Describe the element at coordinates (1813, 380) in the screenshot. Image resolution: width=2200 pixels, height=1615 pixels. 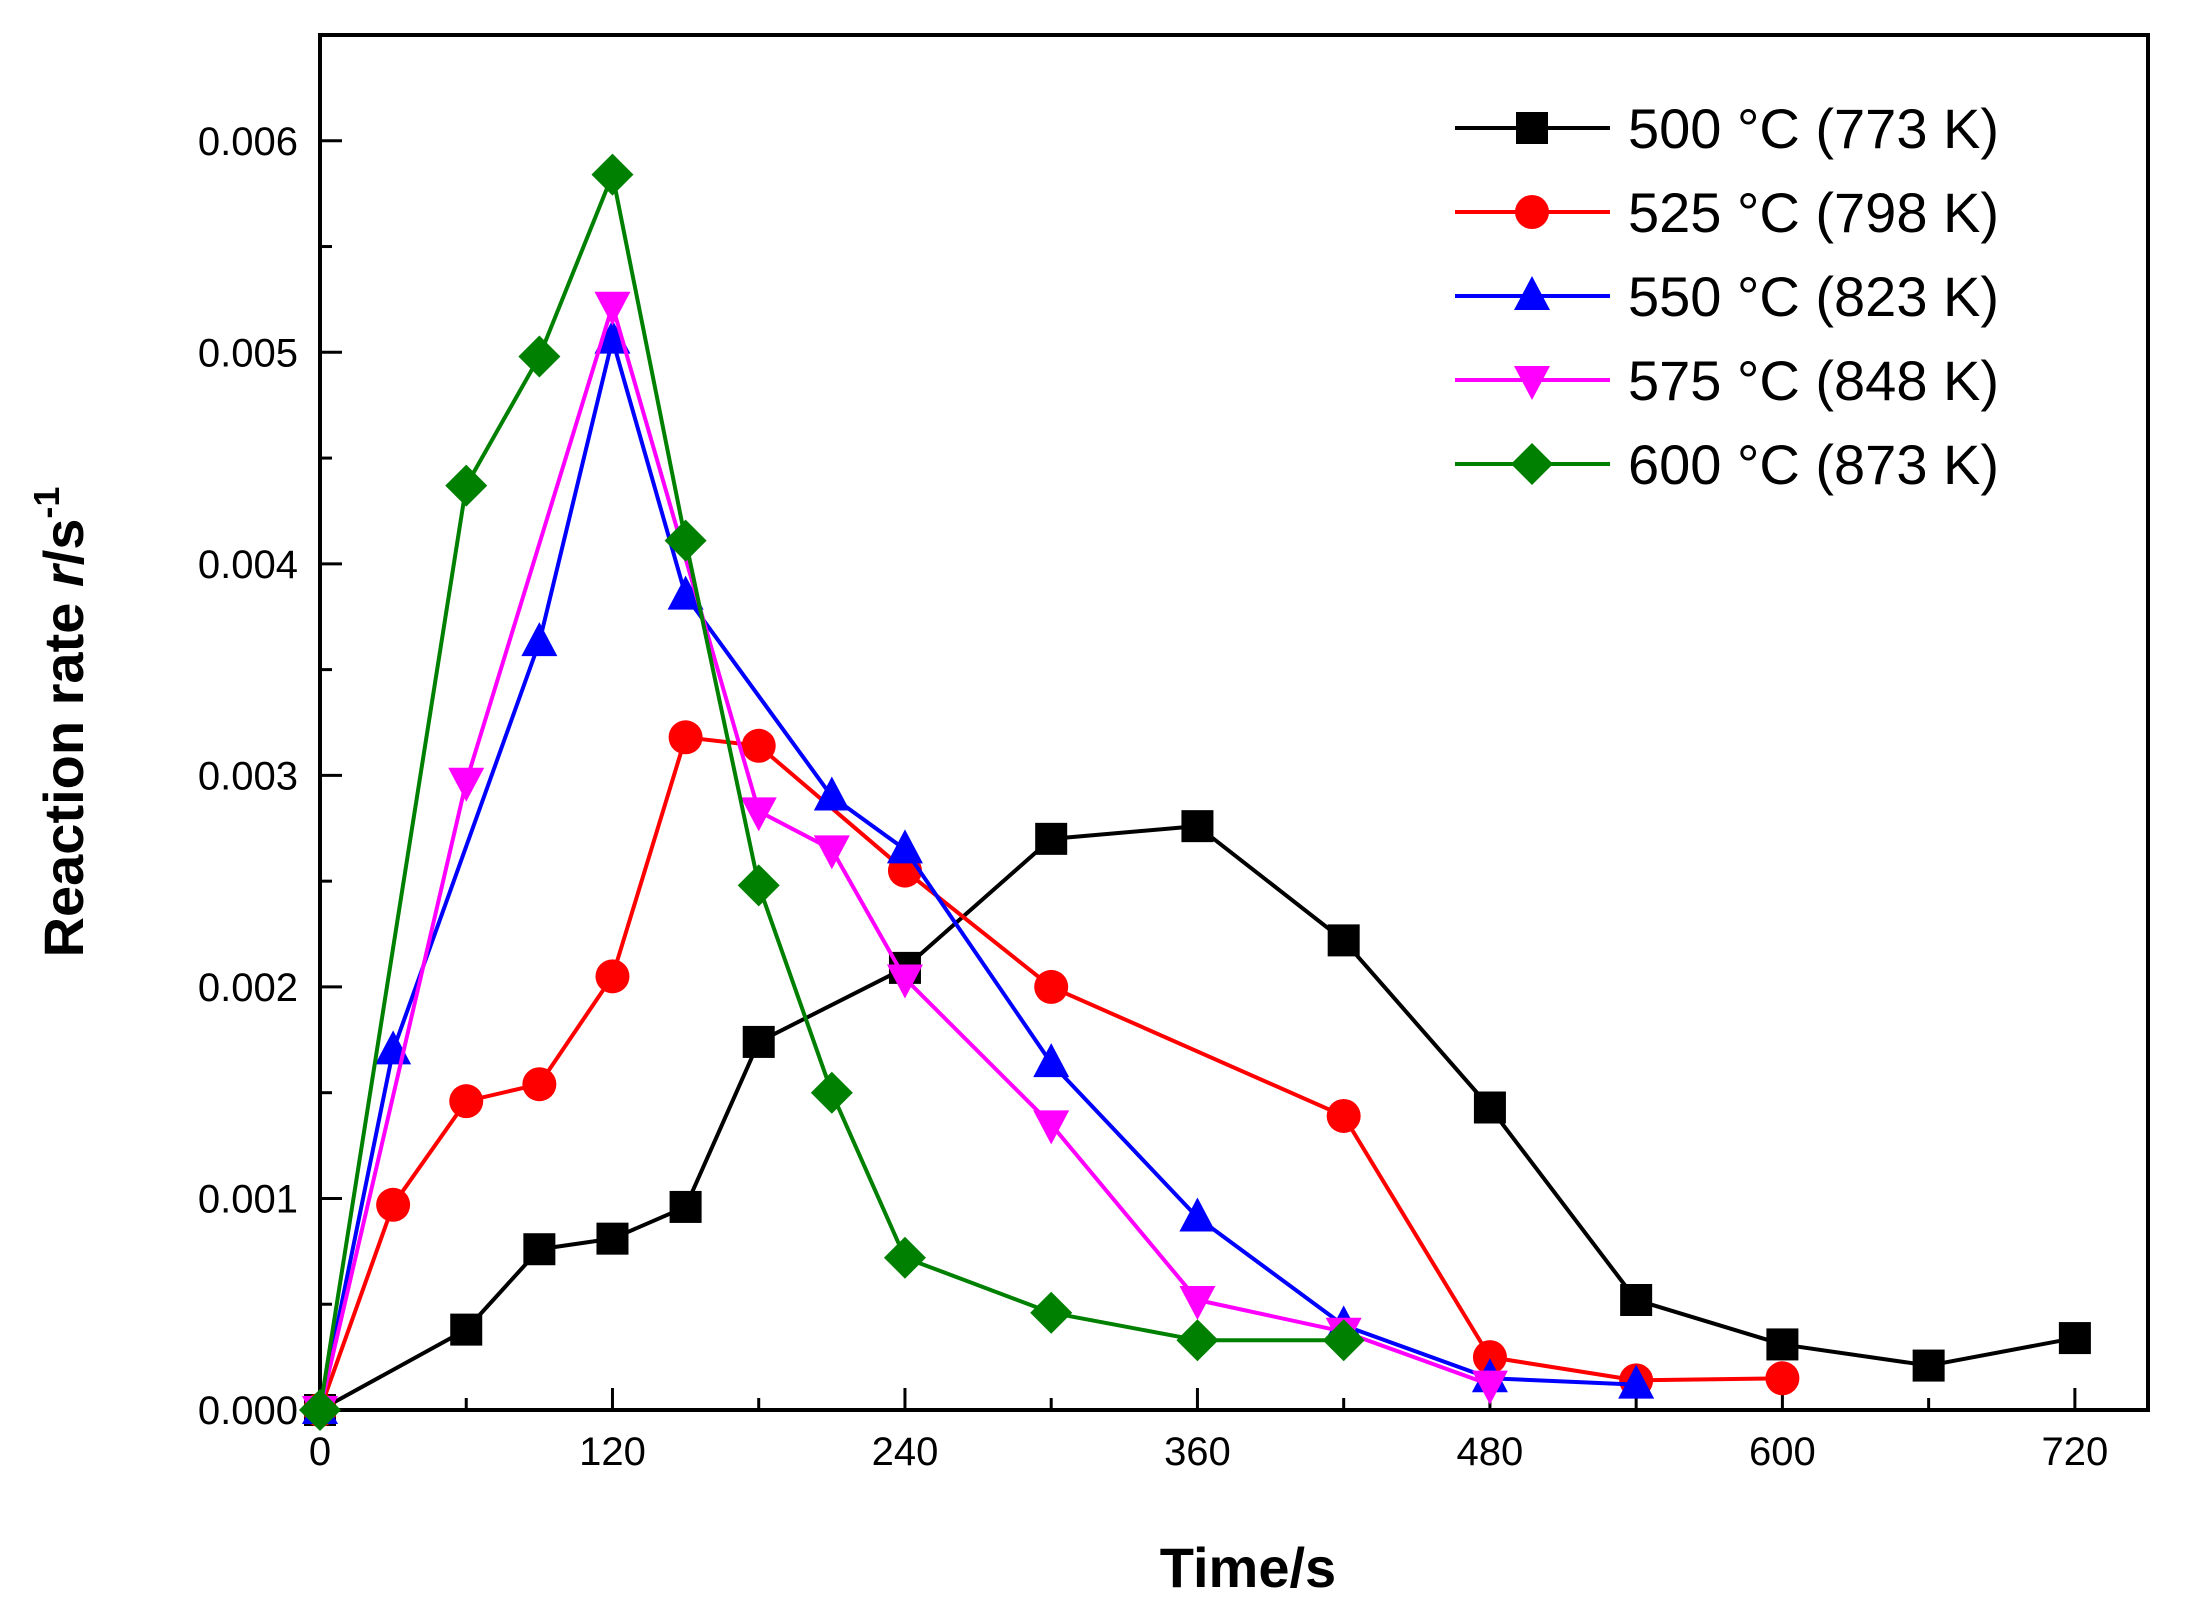
I see `legend-label: 575 °C (848 K)` at that location.